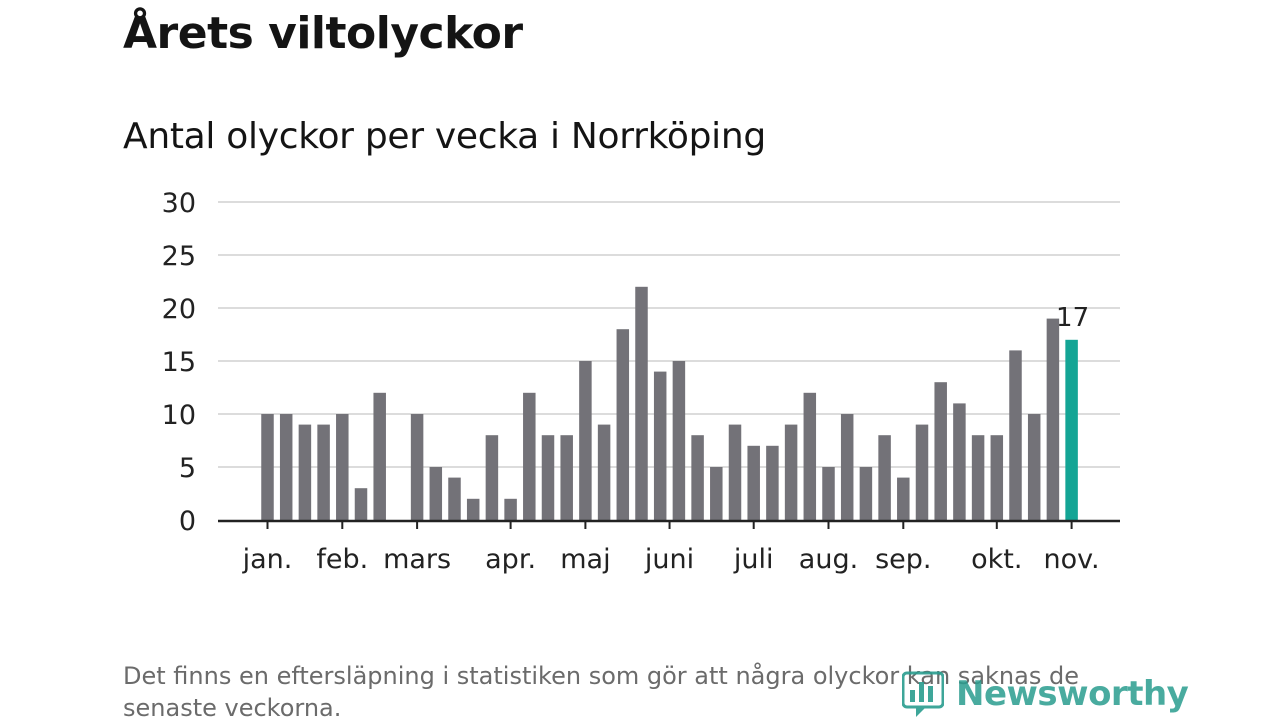 This screenshot has height=724, width=1280. I want to click on y-tick-label: 0, so click(187, 521).